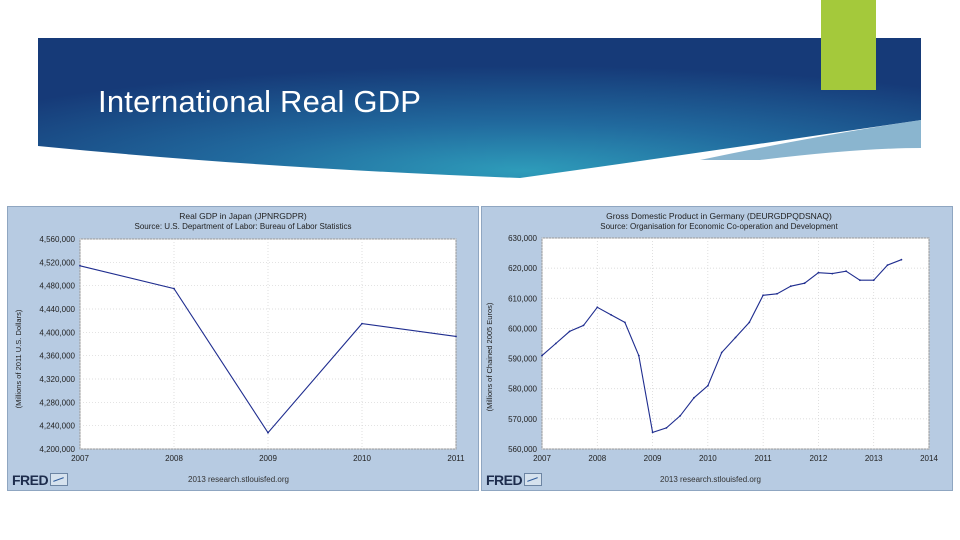 The image size is (960, 540). I want to click on y-tick-label: 4,440,000, so click(57, 309).